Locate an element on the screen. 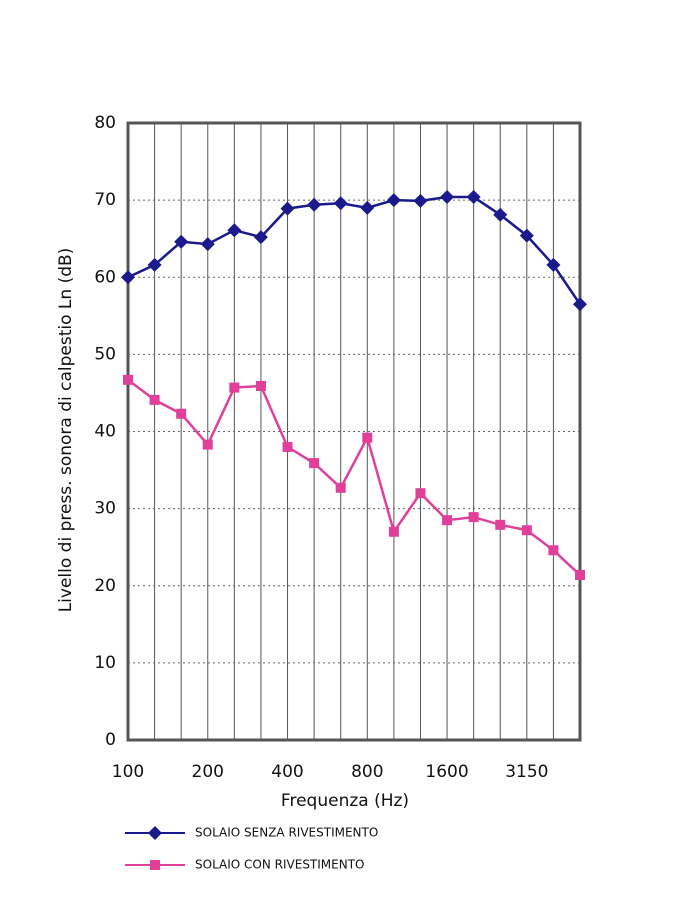  x-tick-label: 1600 is located at coordinates (446, 772).